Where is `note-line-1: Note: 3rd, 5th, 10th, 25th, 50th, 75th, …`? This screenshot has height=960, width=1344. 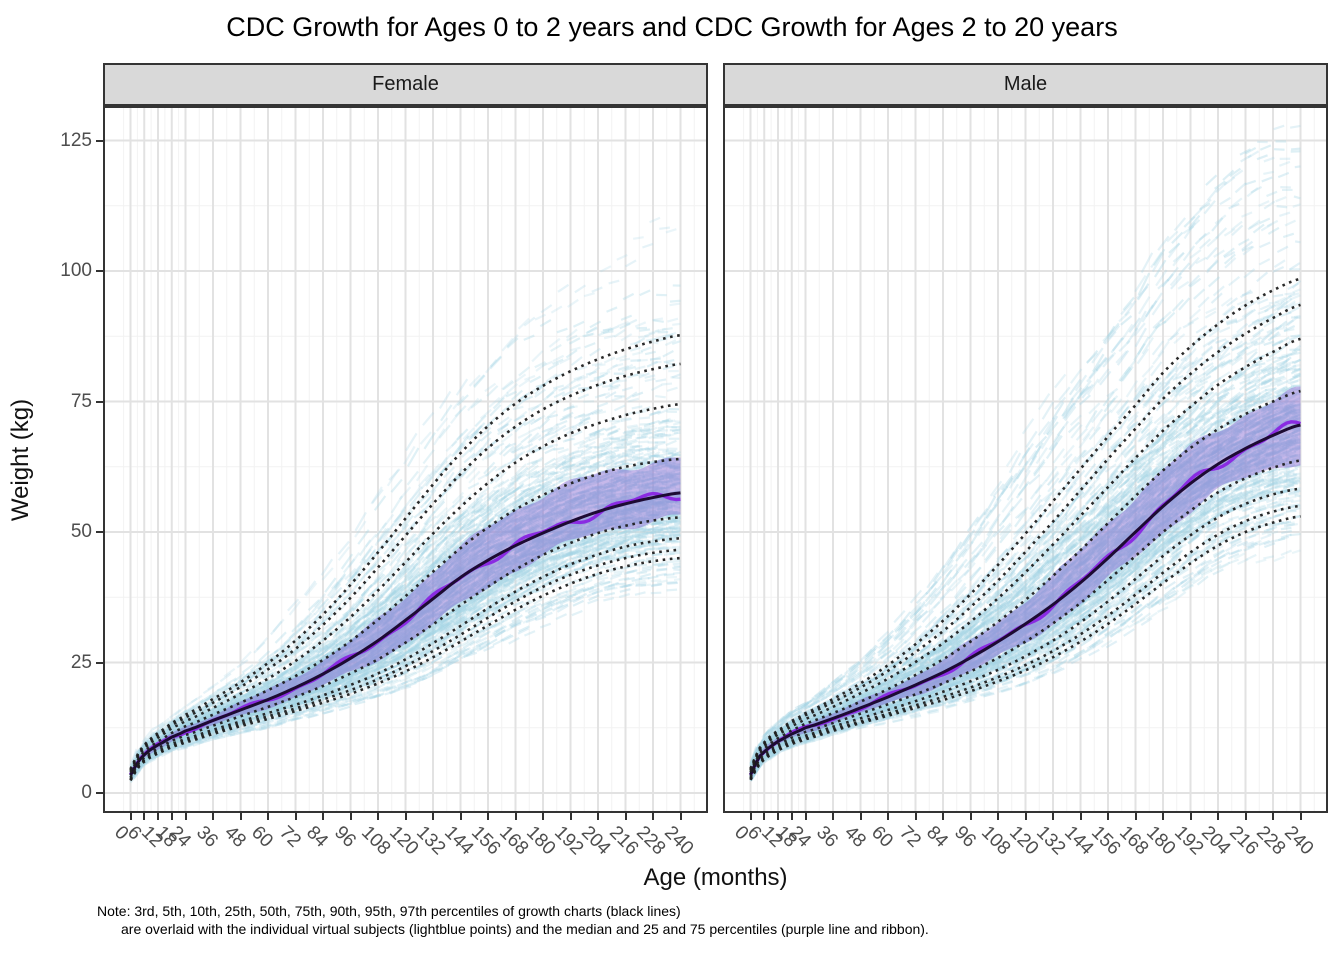 note-line-1: Note: 3rd, 5th, 10th, 25th, 50th, 75th, … is located at coordinates (389, 911).